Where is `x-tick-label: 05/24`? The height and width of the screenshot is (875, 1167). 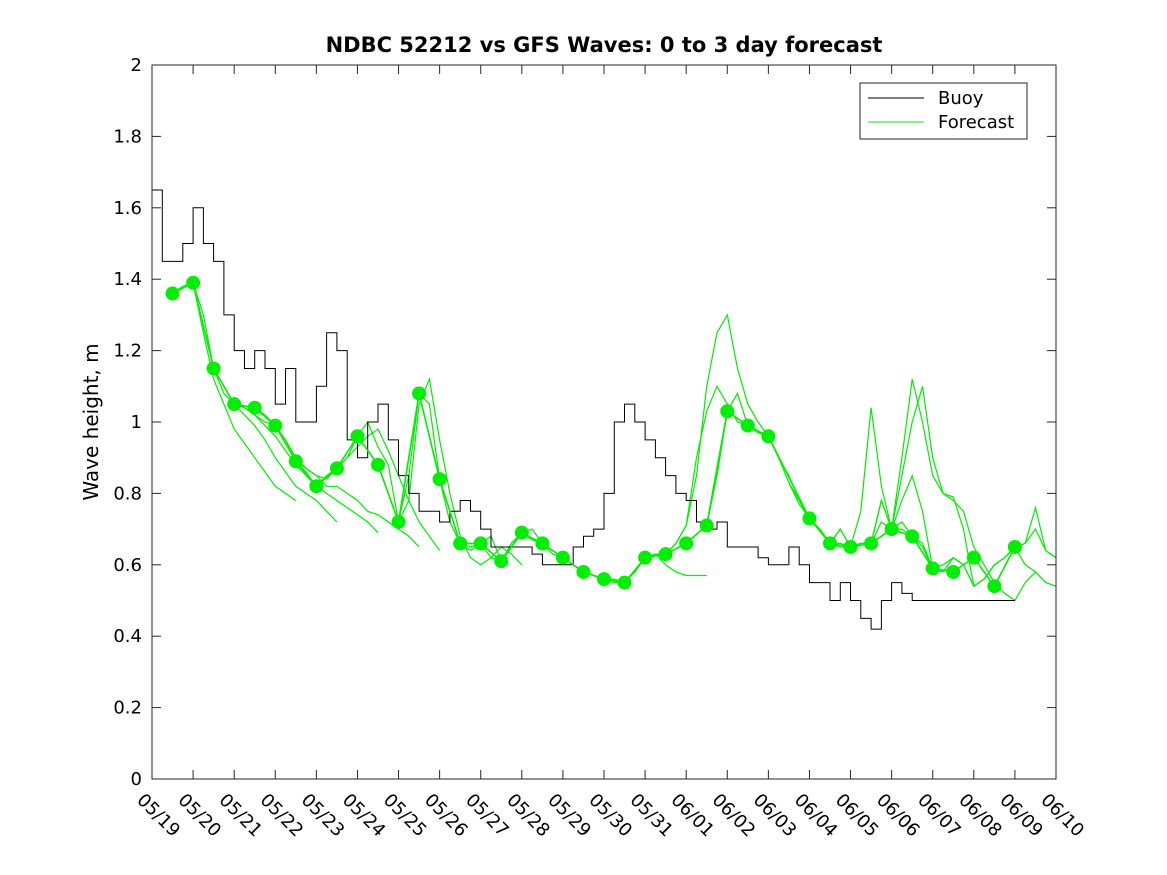
x-tick-label: 05/24 is located at coordinates (364, 816).